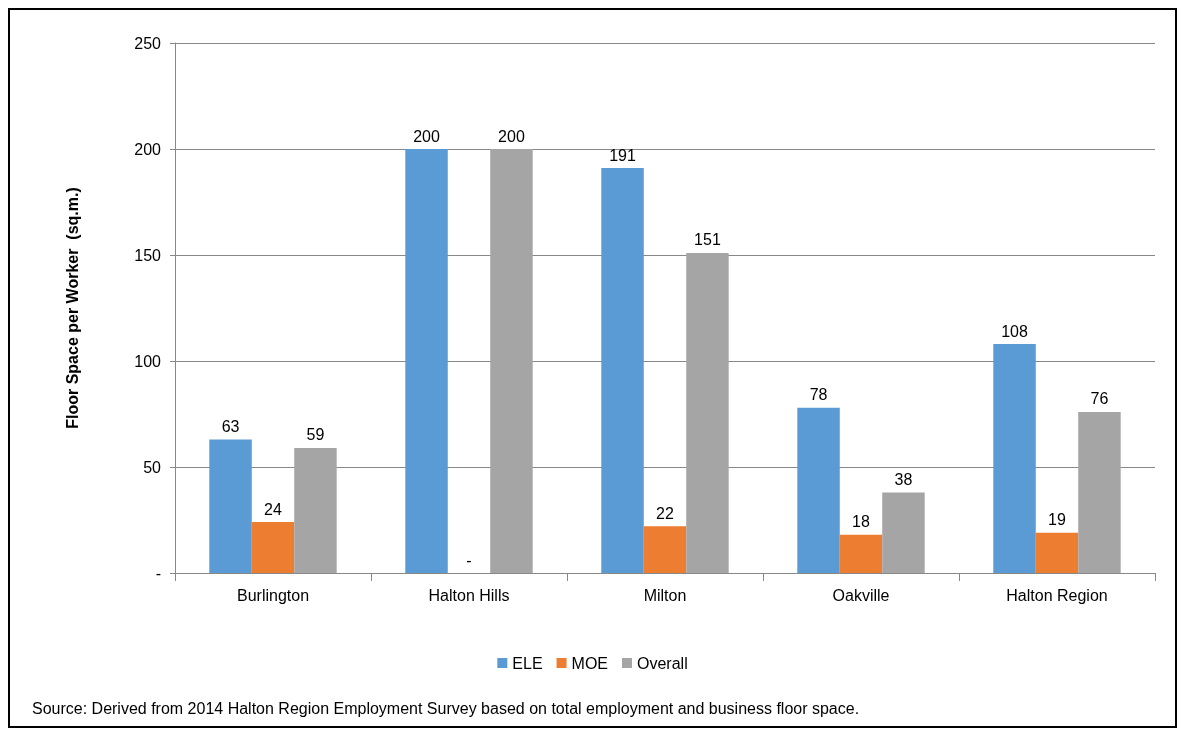 This screenshot has width=1185, height=736. Describe the element at coordinates (527, 663) in the screenshot. I see `legend-label: ELE` at that location.